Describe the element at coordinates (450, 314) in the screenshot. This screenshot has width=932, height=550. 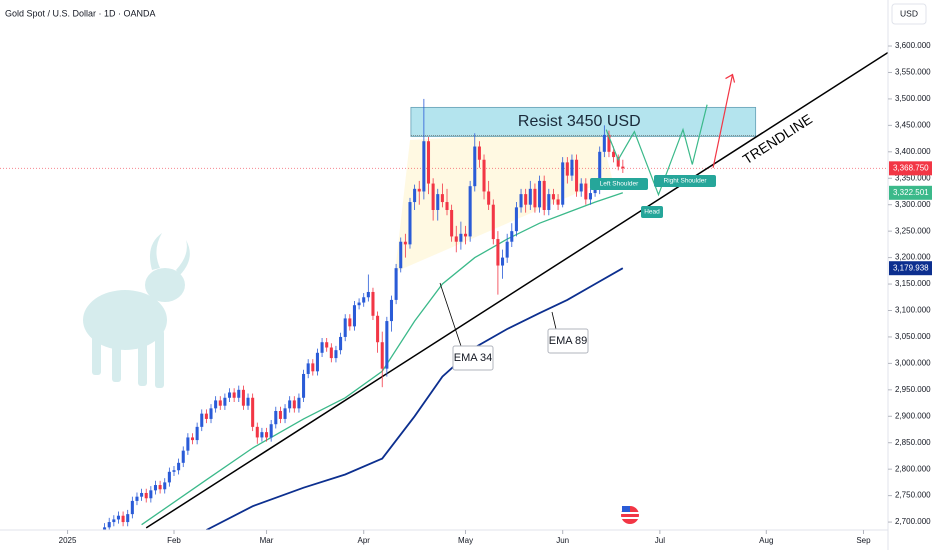
I see `callout-pointer` at that location.